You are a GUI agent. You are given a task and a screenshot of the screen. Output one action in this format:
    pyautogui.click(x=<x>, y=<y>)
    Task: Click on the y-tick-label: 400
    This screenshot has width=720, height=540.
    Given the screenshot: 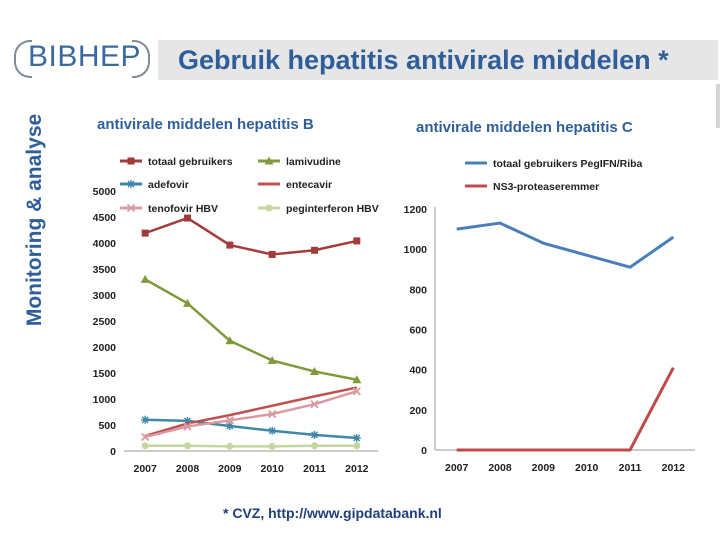 What is the action you would take?
    pyautogui.click(x=418, y=371)
    